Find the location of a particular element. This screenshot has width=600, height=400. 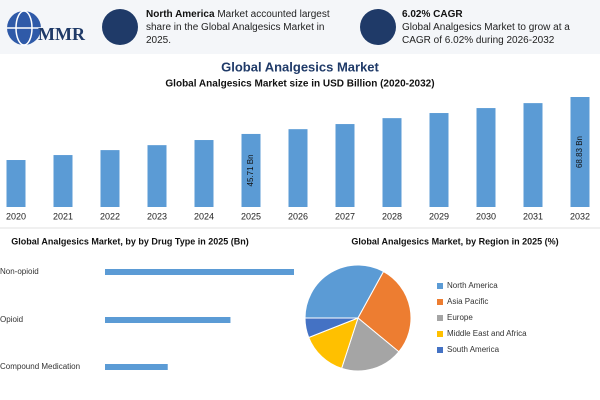

legend-label: Asia Pacific is located at coordinates (467, 301).